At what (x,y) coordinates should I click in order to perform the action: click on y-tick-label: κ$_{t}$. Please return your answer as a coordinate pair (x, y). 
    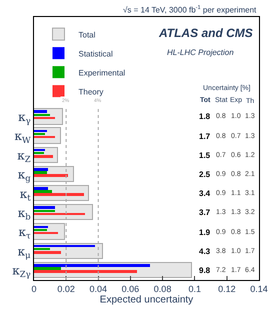
    Looking at the image, I should click on (26, 194).